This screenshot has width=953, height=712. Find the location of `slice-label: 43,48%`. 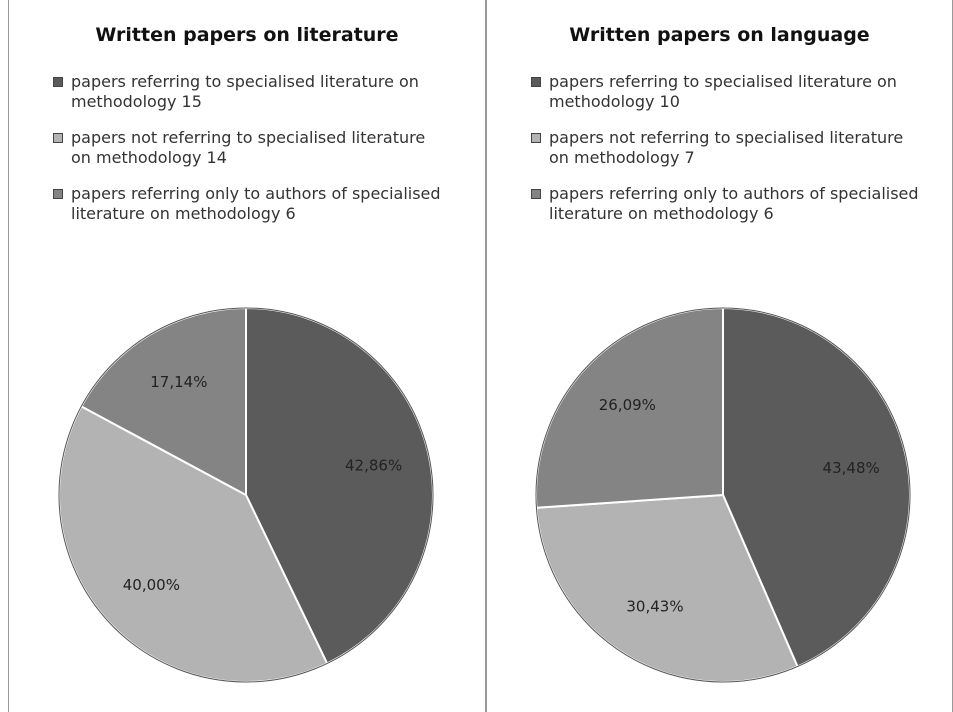

slice-label: 43,48% is located at coordinates (851, 468).